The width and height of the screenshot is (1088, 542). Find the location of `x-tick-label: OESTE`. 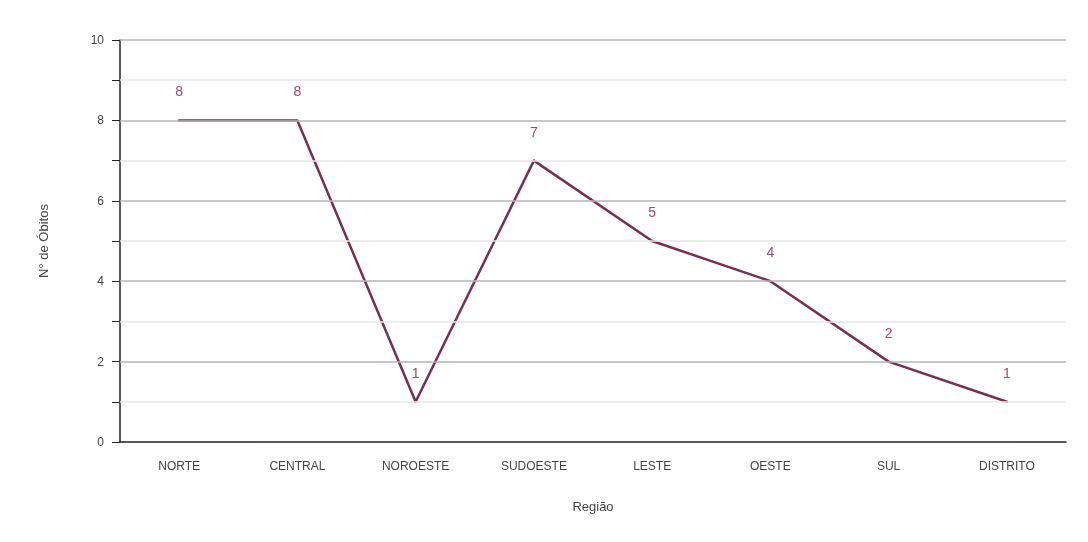

x-tick-label: OESTE is located at coordinates (770, 466).